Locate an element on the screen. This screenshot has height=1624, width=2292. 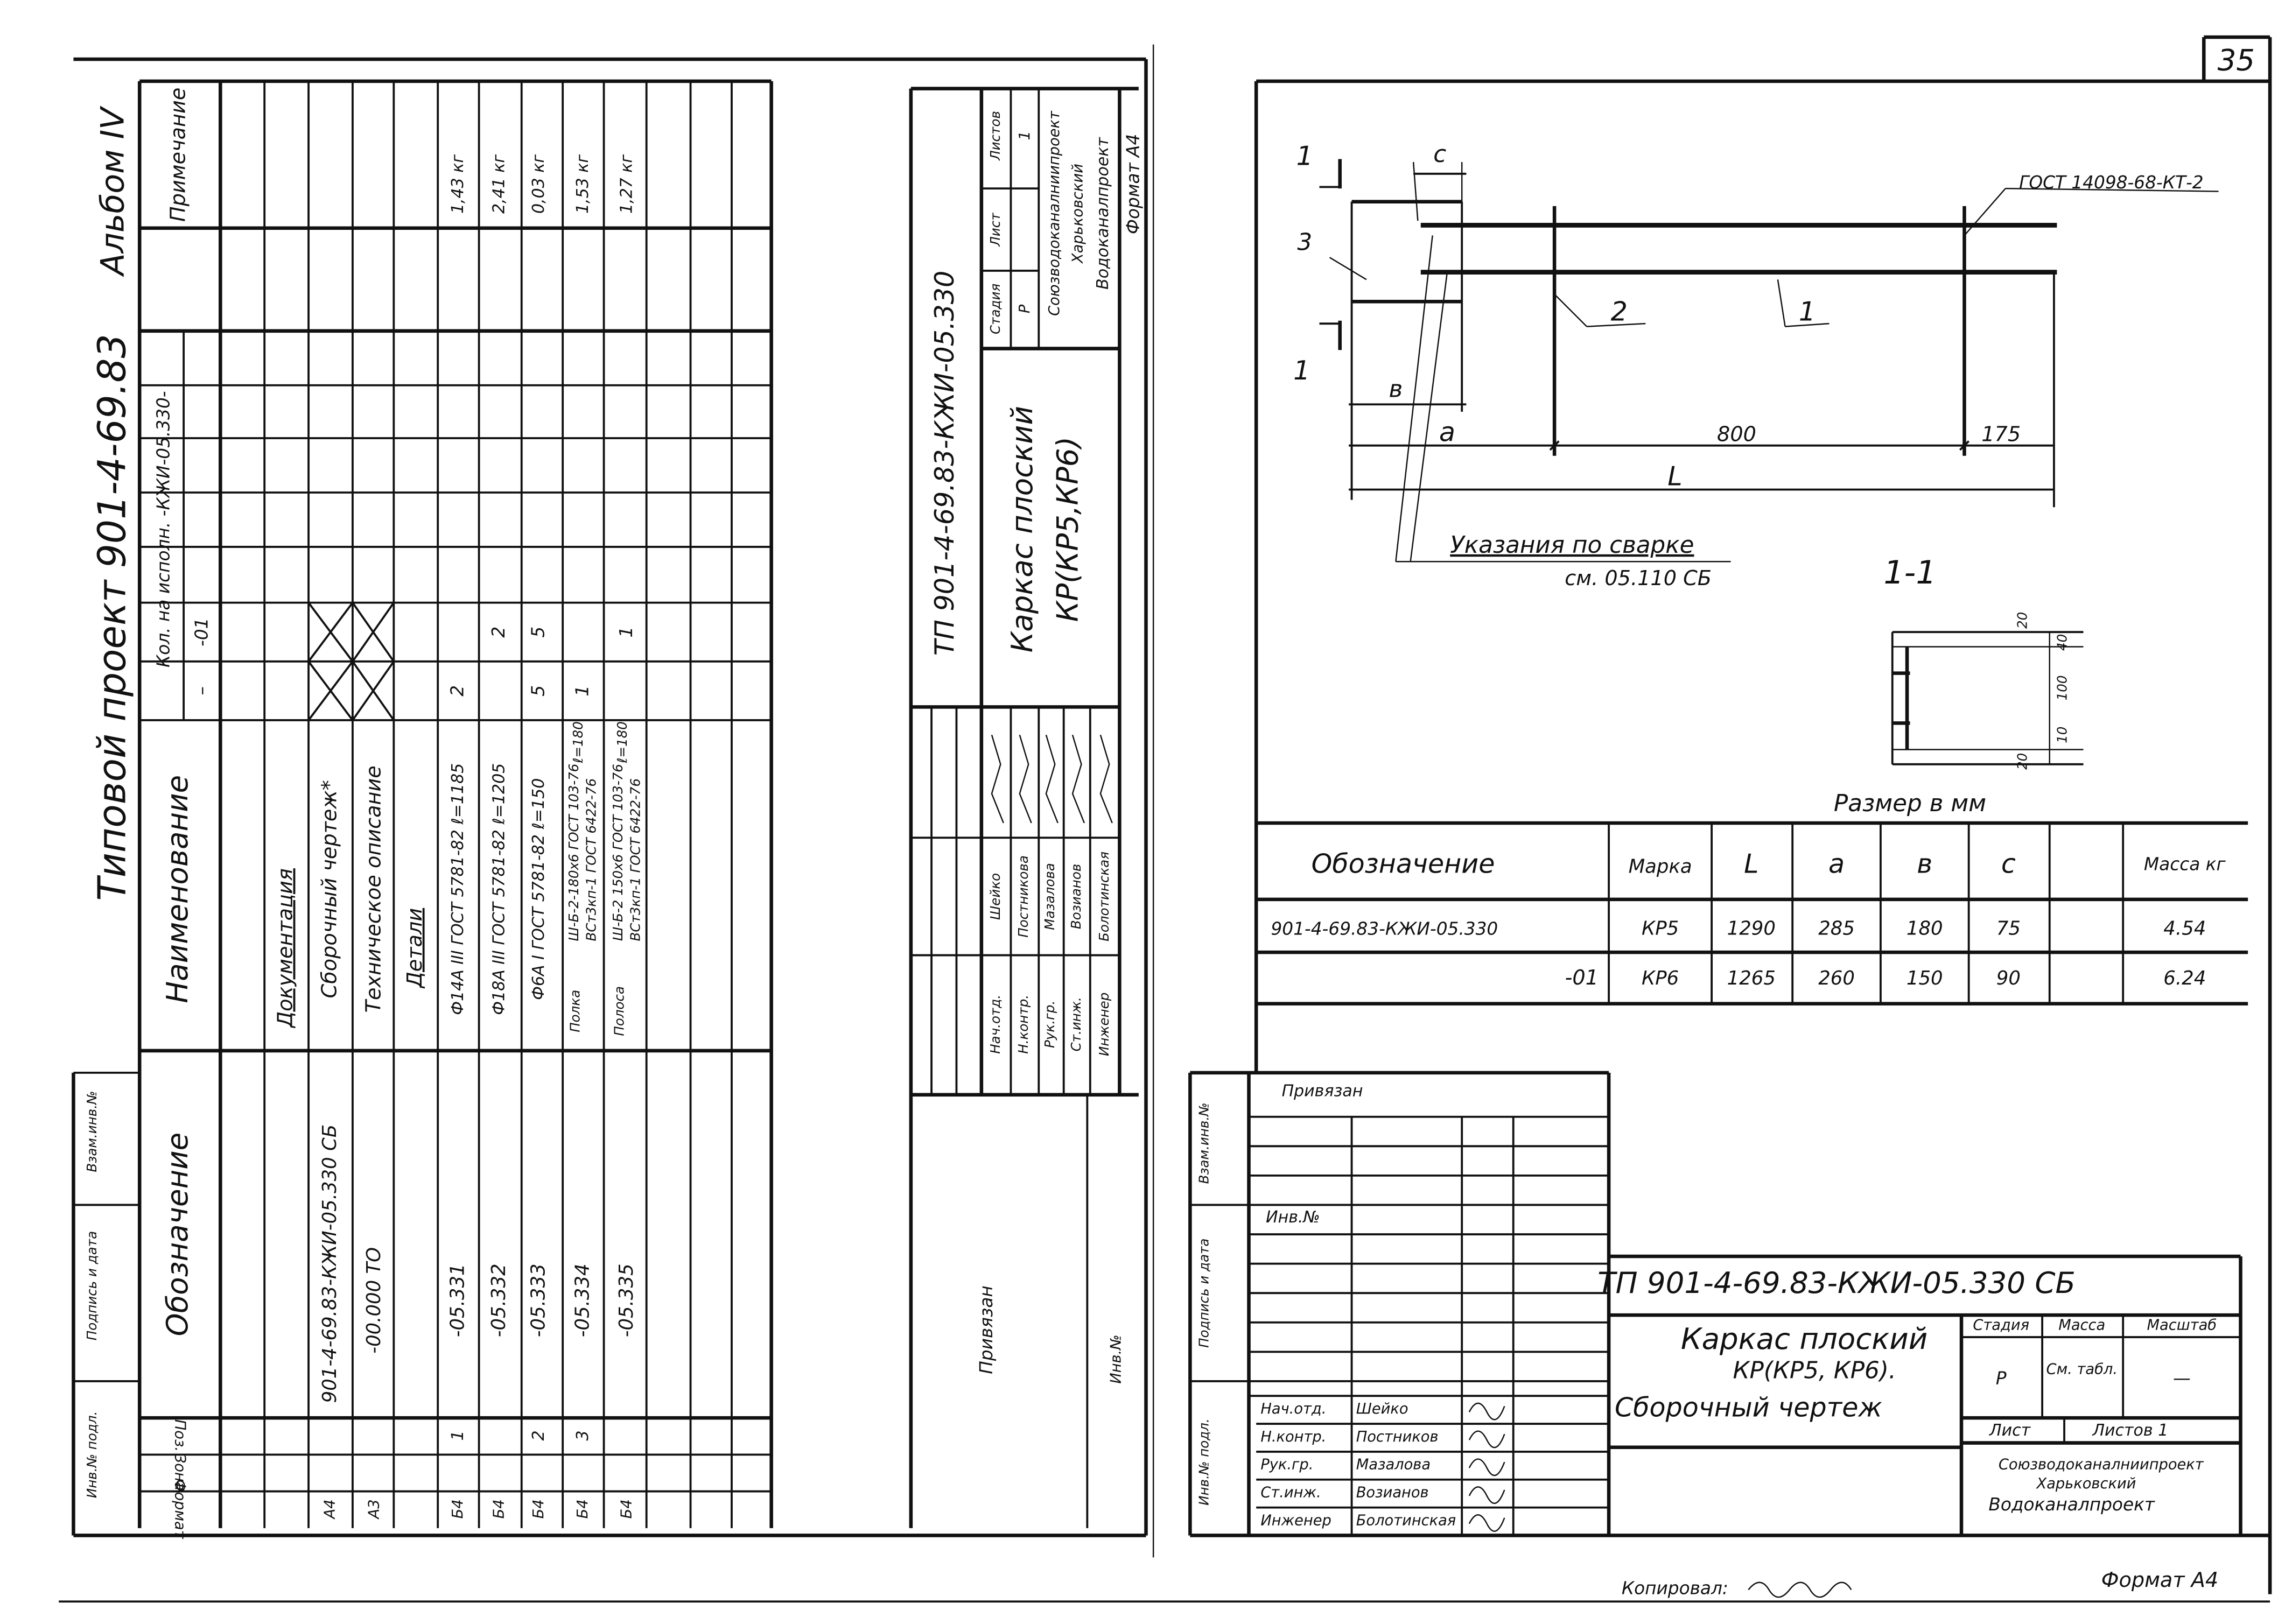
right-sheets-label: Листов 1 is located at coordinates (2130, 1430).